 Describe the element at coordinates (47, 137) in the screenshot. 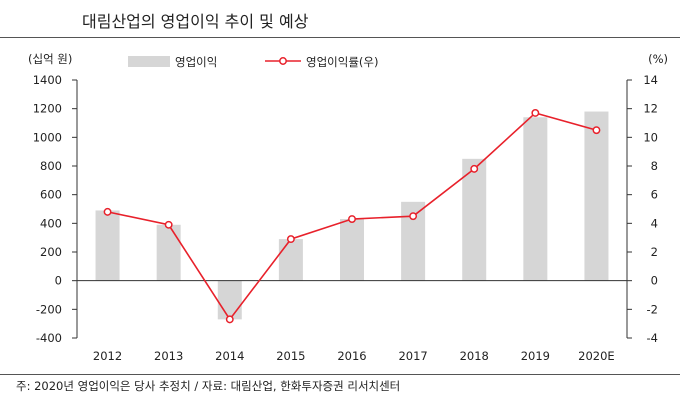

I see `left-tick-label: 1000` at that location.